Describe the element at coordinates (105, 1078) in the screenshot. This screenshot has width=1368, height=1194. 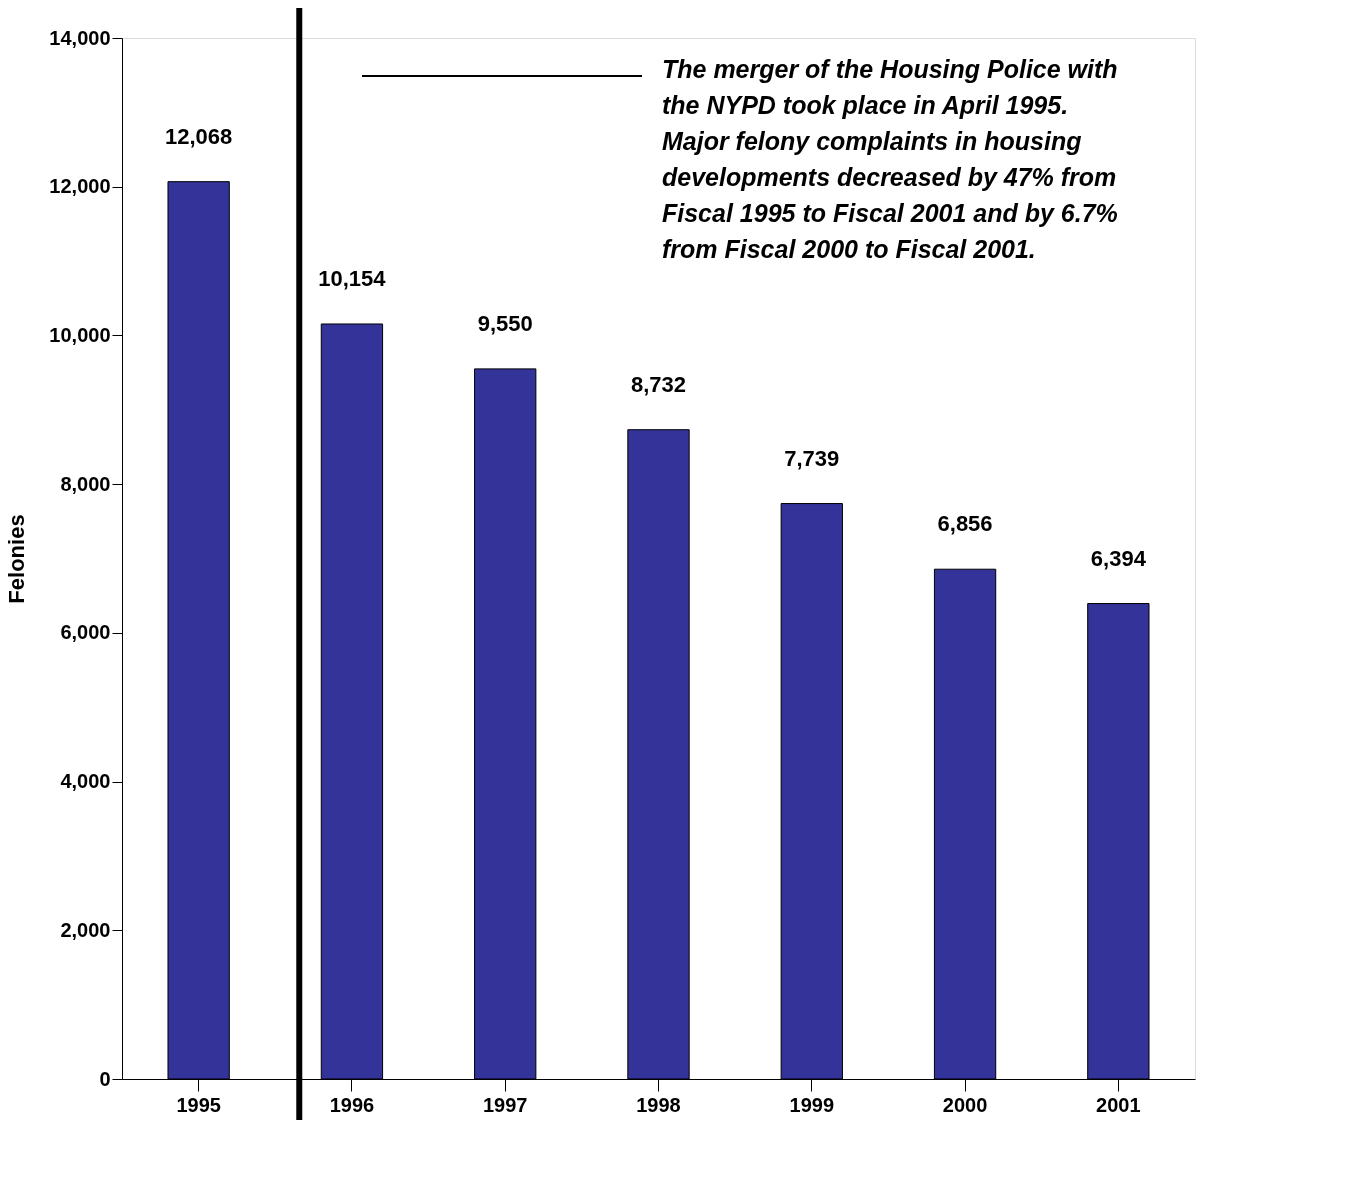
I see `y-tick-label: 0` at that location.